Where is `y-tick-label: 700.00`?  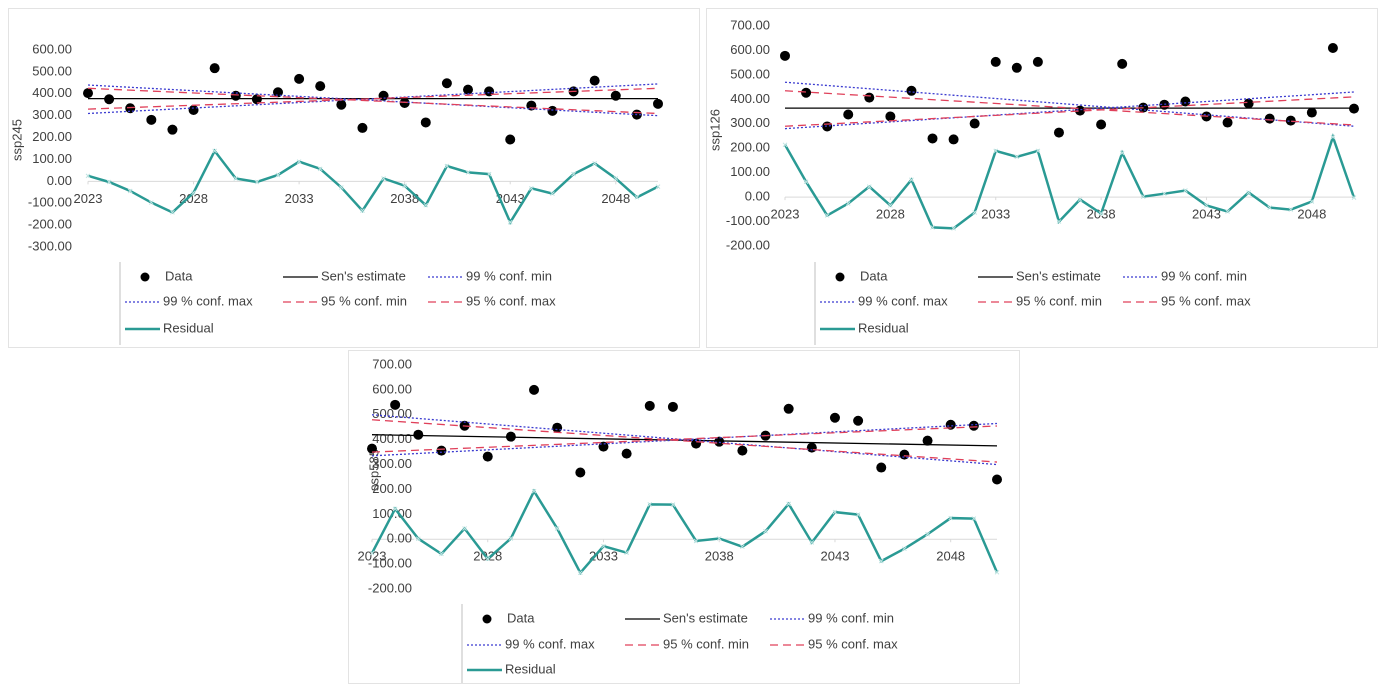
y-tick-label: 700.00 is located at coordinates (750, 24).